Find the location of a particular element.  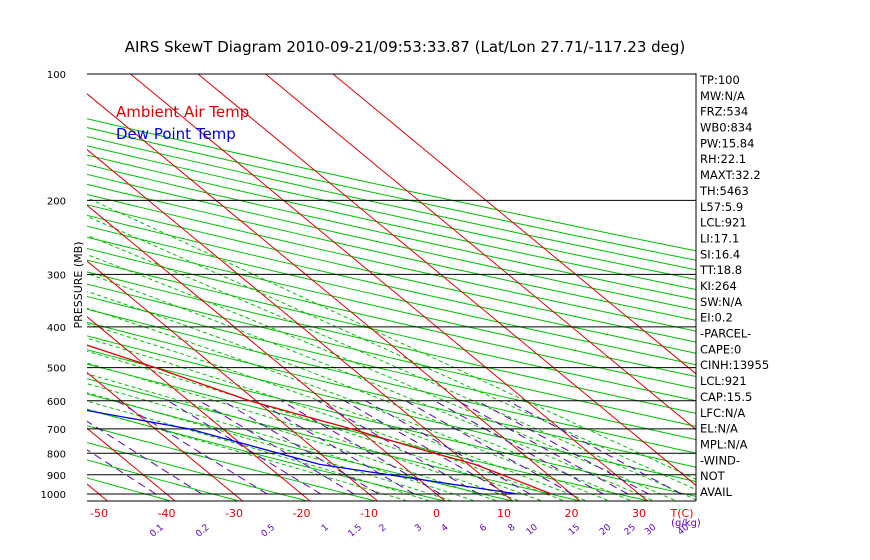

mixing-ratio-label: 2 is located at coordinates (383, 528).